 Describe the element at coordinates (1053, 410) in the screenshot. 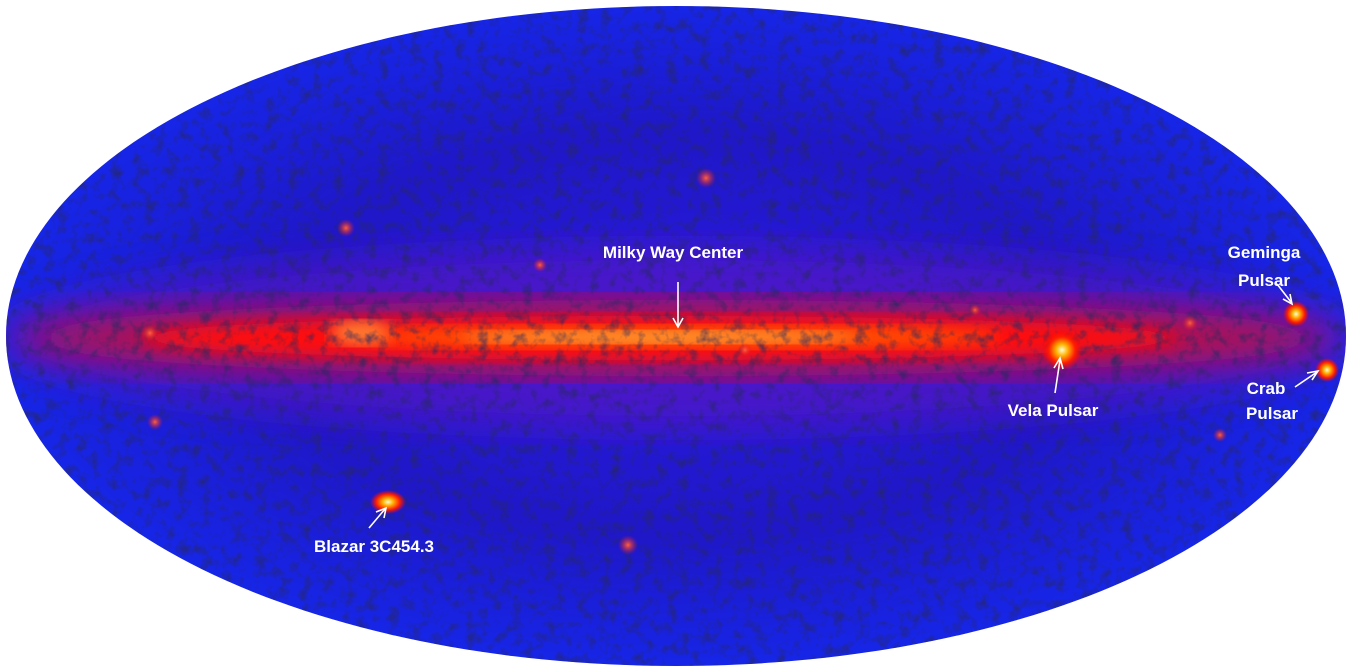

I see `label: Vela Pulsar` at that location.